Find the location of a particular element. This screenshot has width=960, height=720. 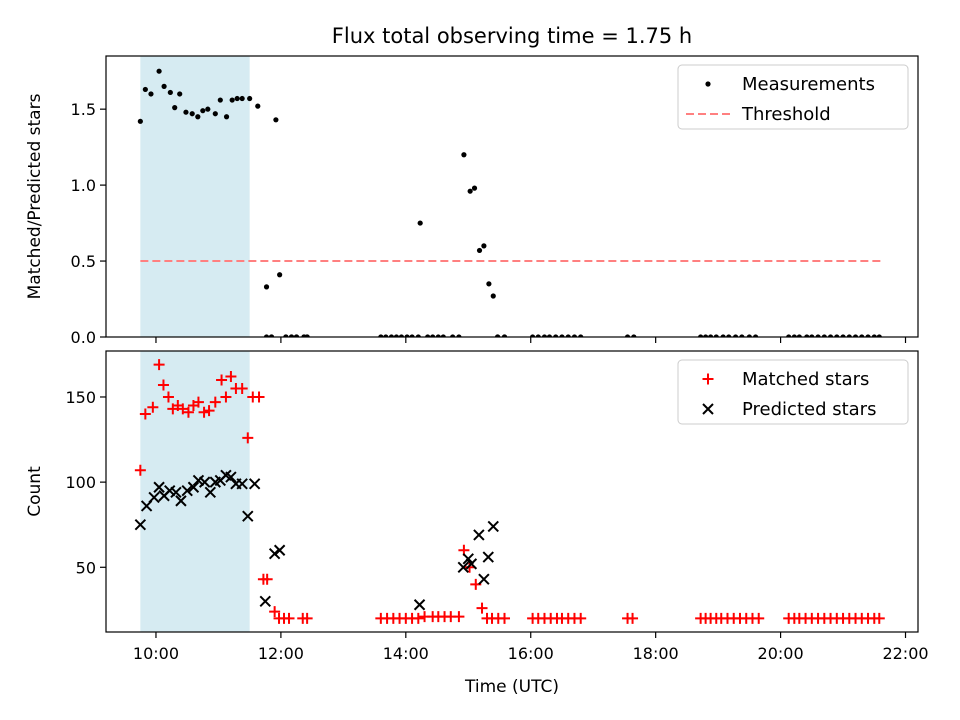

legend-entry-label: Matched stars is located at coordinates (805, 379).